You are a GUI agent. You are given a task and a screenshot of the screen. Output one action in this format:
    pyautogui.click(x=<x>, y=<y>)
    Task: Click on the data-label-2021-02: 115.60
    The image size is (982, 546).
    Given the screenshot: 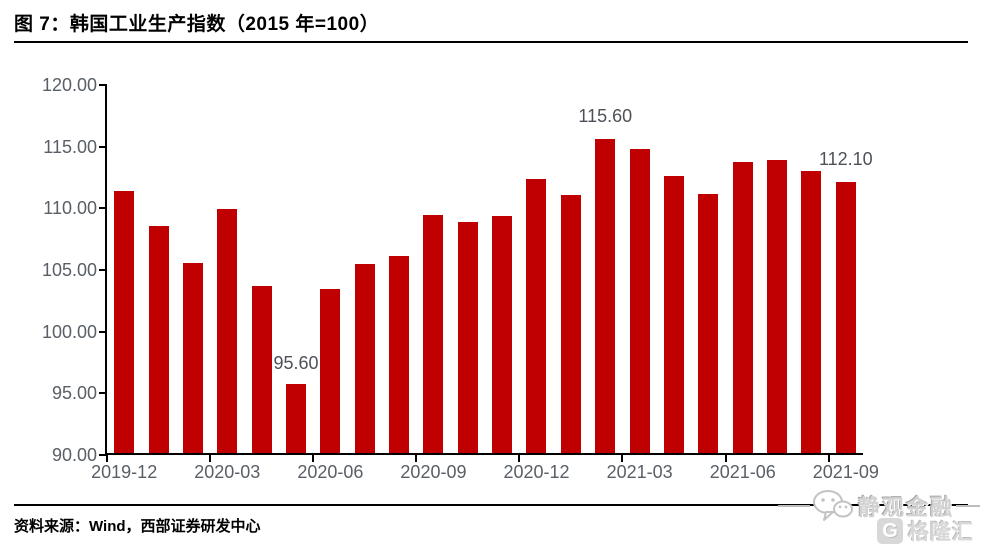 What is the action you would take?
    pyautogui.click(x=605, y=116)
    